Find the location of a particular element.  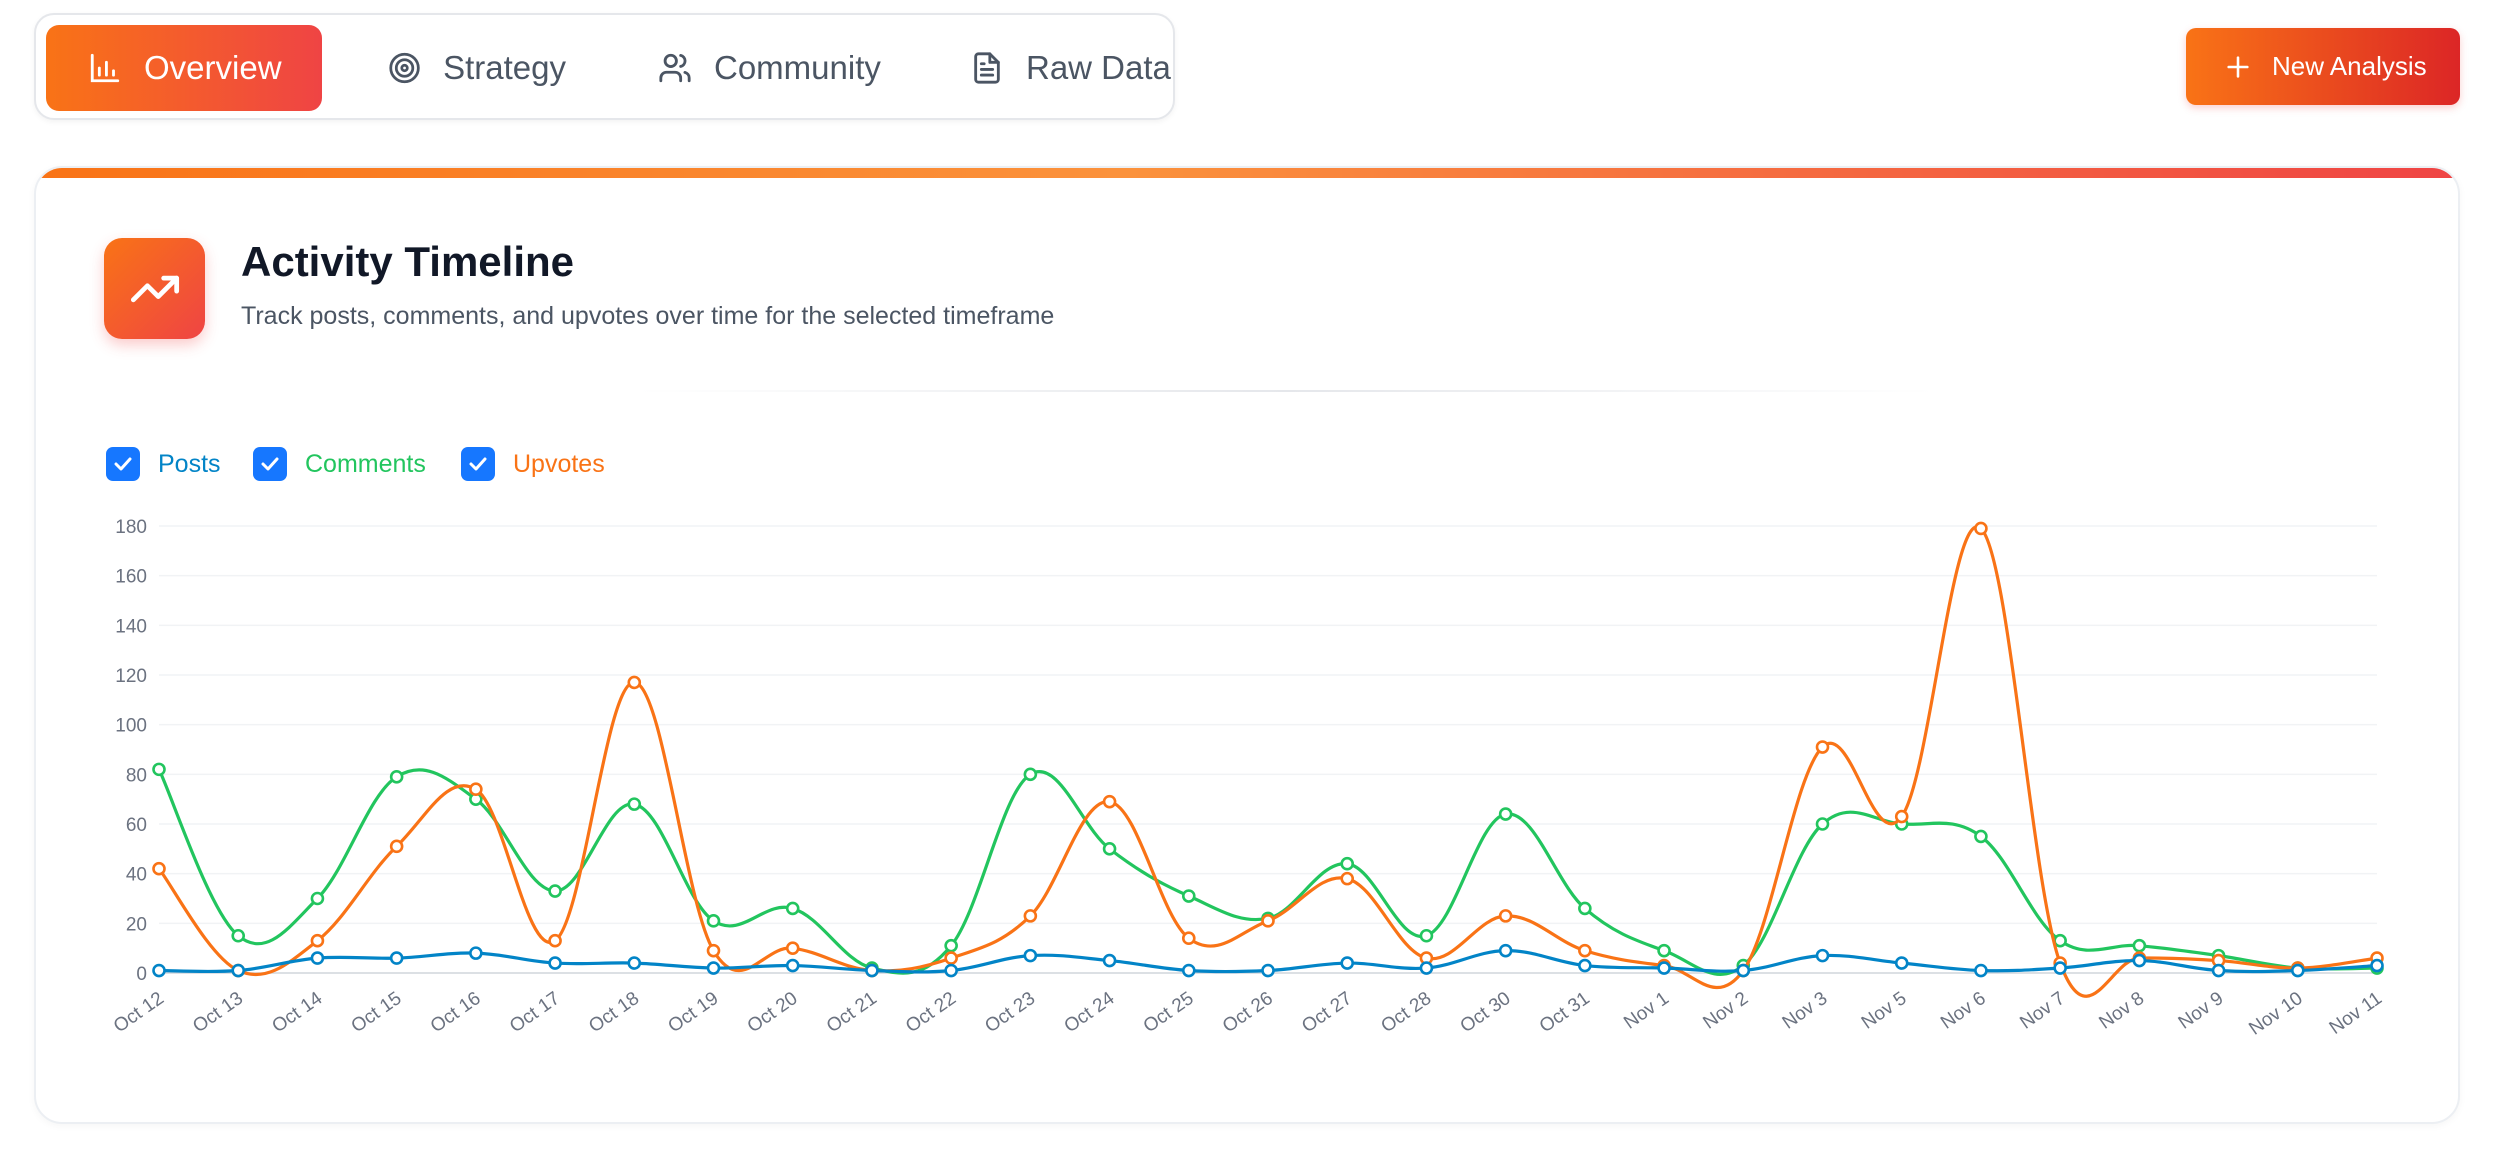

tab-raw-data-label: Raw Data is located at coordinates (1098, 67).